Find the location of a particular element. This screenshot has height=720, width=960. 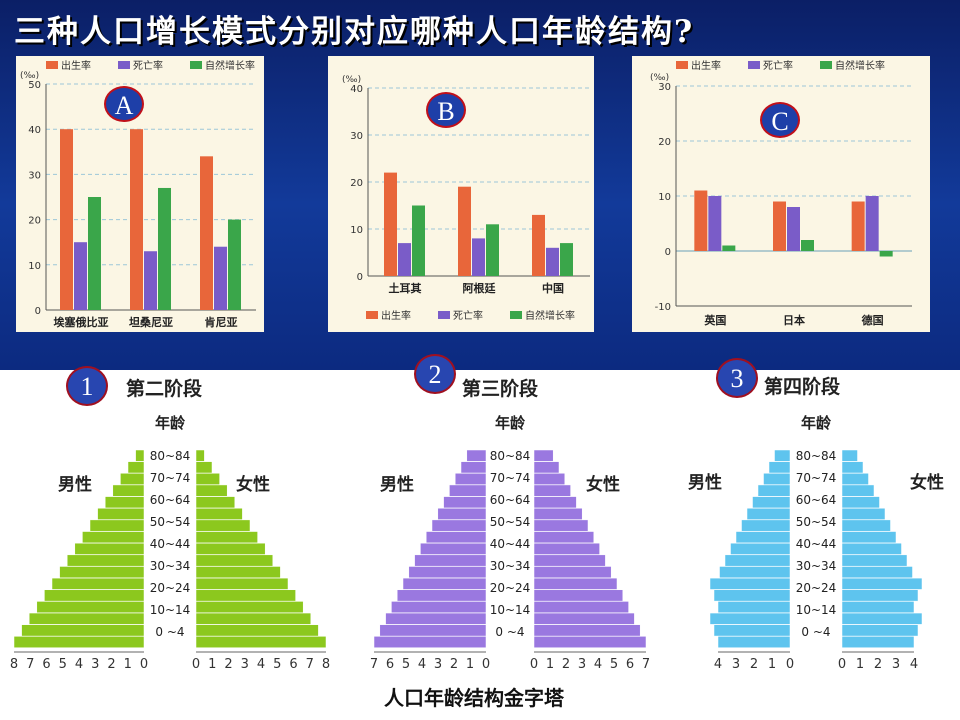

y-tick-label: 10 is located at coordinates (664, 197).